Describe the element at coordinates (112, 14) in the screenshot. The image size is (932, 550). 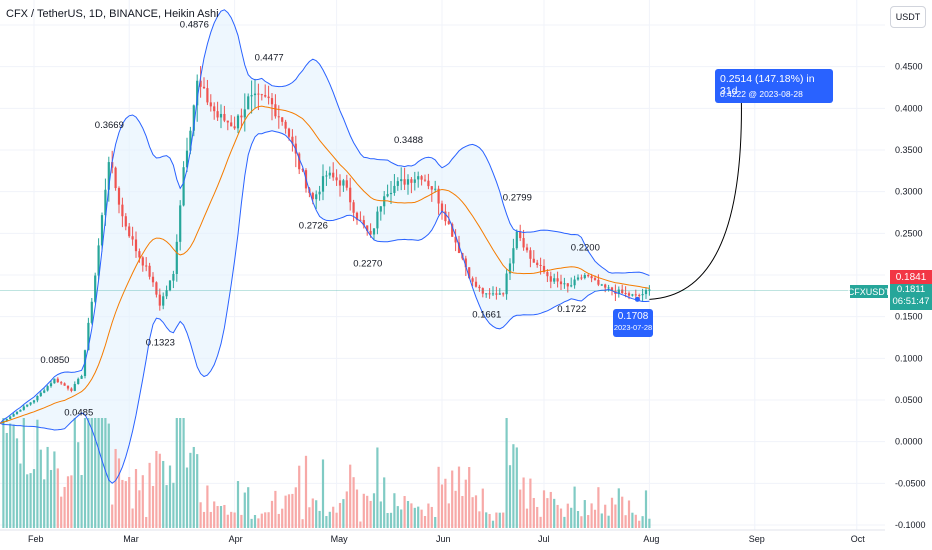
I see `chart-title: CFX / TetherUS, 1D, BINANCE, Heikin Ashi` at that location.